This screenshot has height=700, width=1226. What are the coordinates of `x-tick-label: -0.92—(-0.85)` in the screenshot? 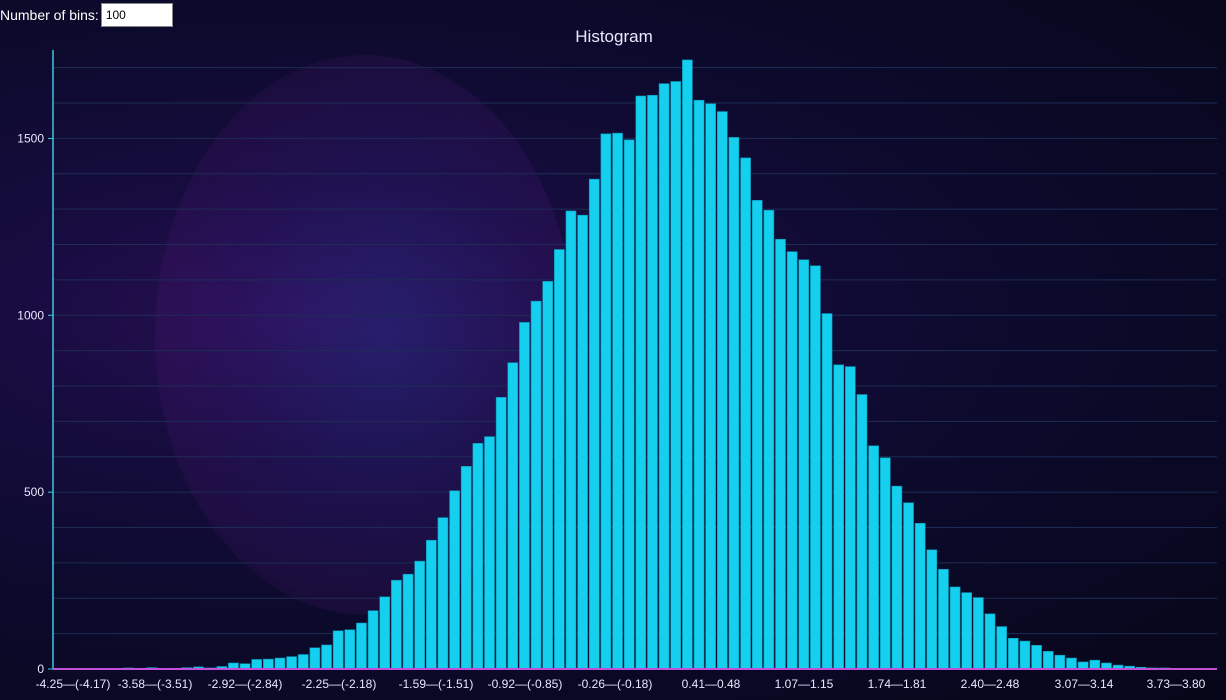 It's located at (525, 684).